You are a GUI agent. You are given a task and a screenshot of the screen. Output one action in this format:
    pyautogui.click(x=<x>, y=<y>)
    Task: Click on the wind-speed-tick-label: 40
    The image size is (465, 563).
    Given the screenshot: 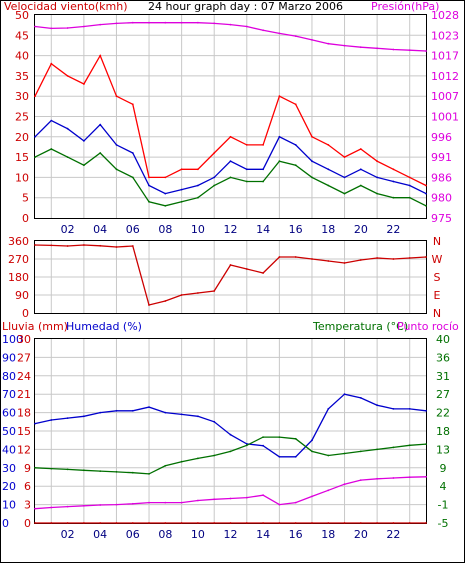 What is the action you would take?
    pyautogui.click(x=22, y=56)
    